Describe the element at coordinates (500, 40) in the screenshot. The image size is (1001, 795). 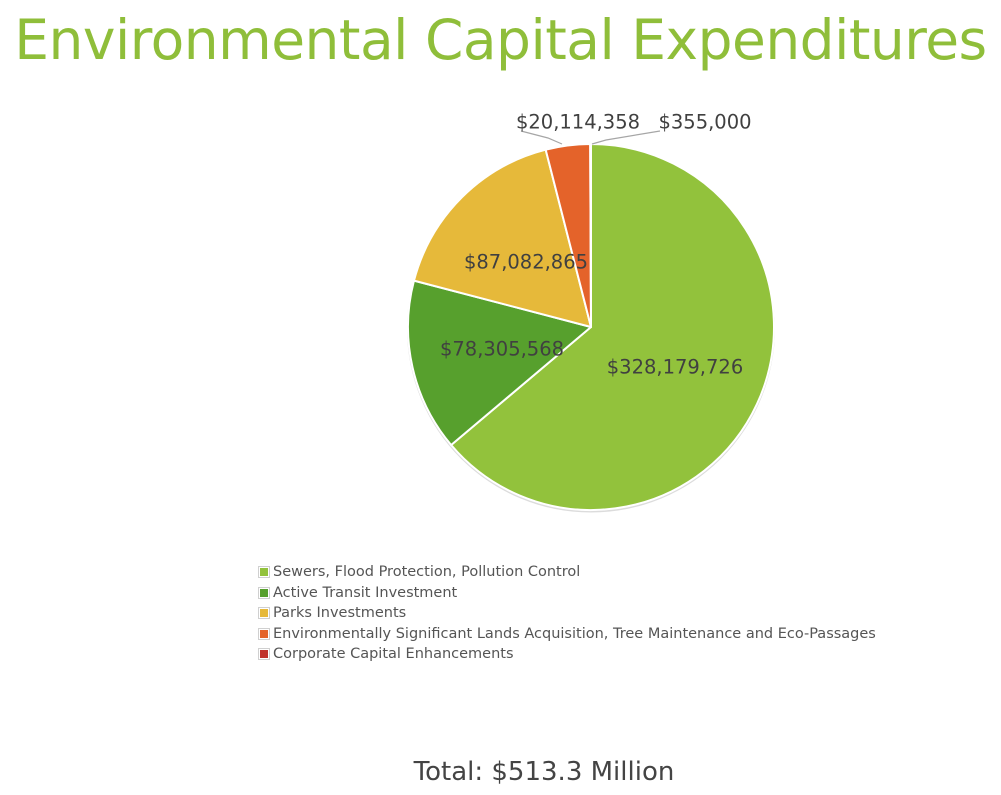
I see `chart-title: Environmental Capital Expenditures` at that location.